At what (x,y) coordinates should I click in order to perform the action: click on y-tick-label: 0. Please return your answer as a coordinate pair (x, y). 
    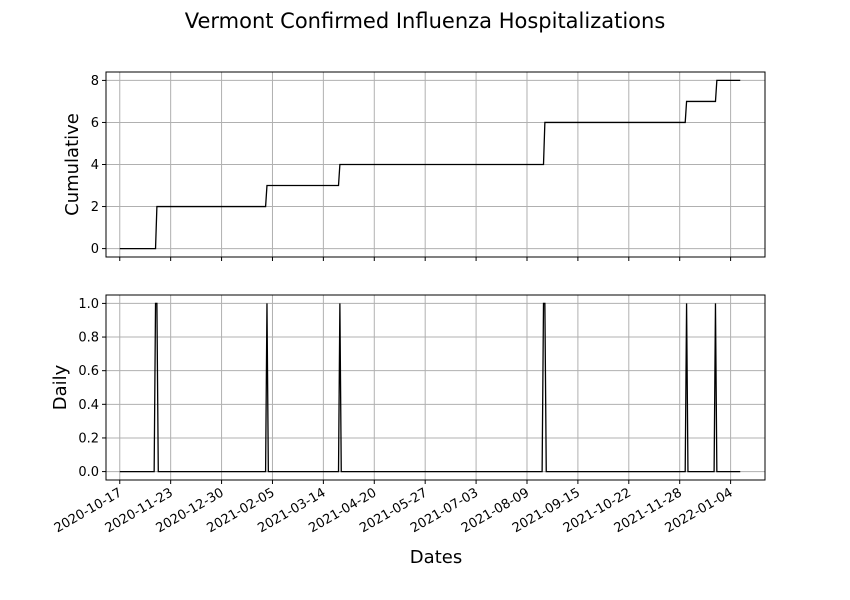
    Looking at the image, I should click on (95, 249).